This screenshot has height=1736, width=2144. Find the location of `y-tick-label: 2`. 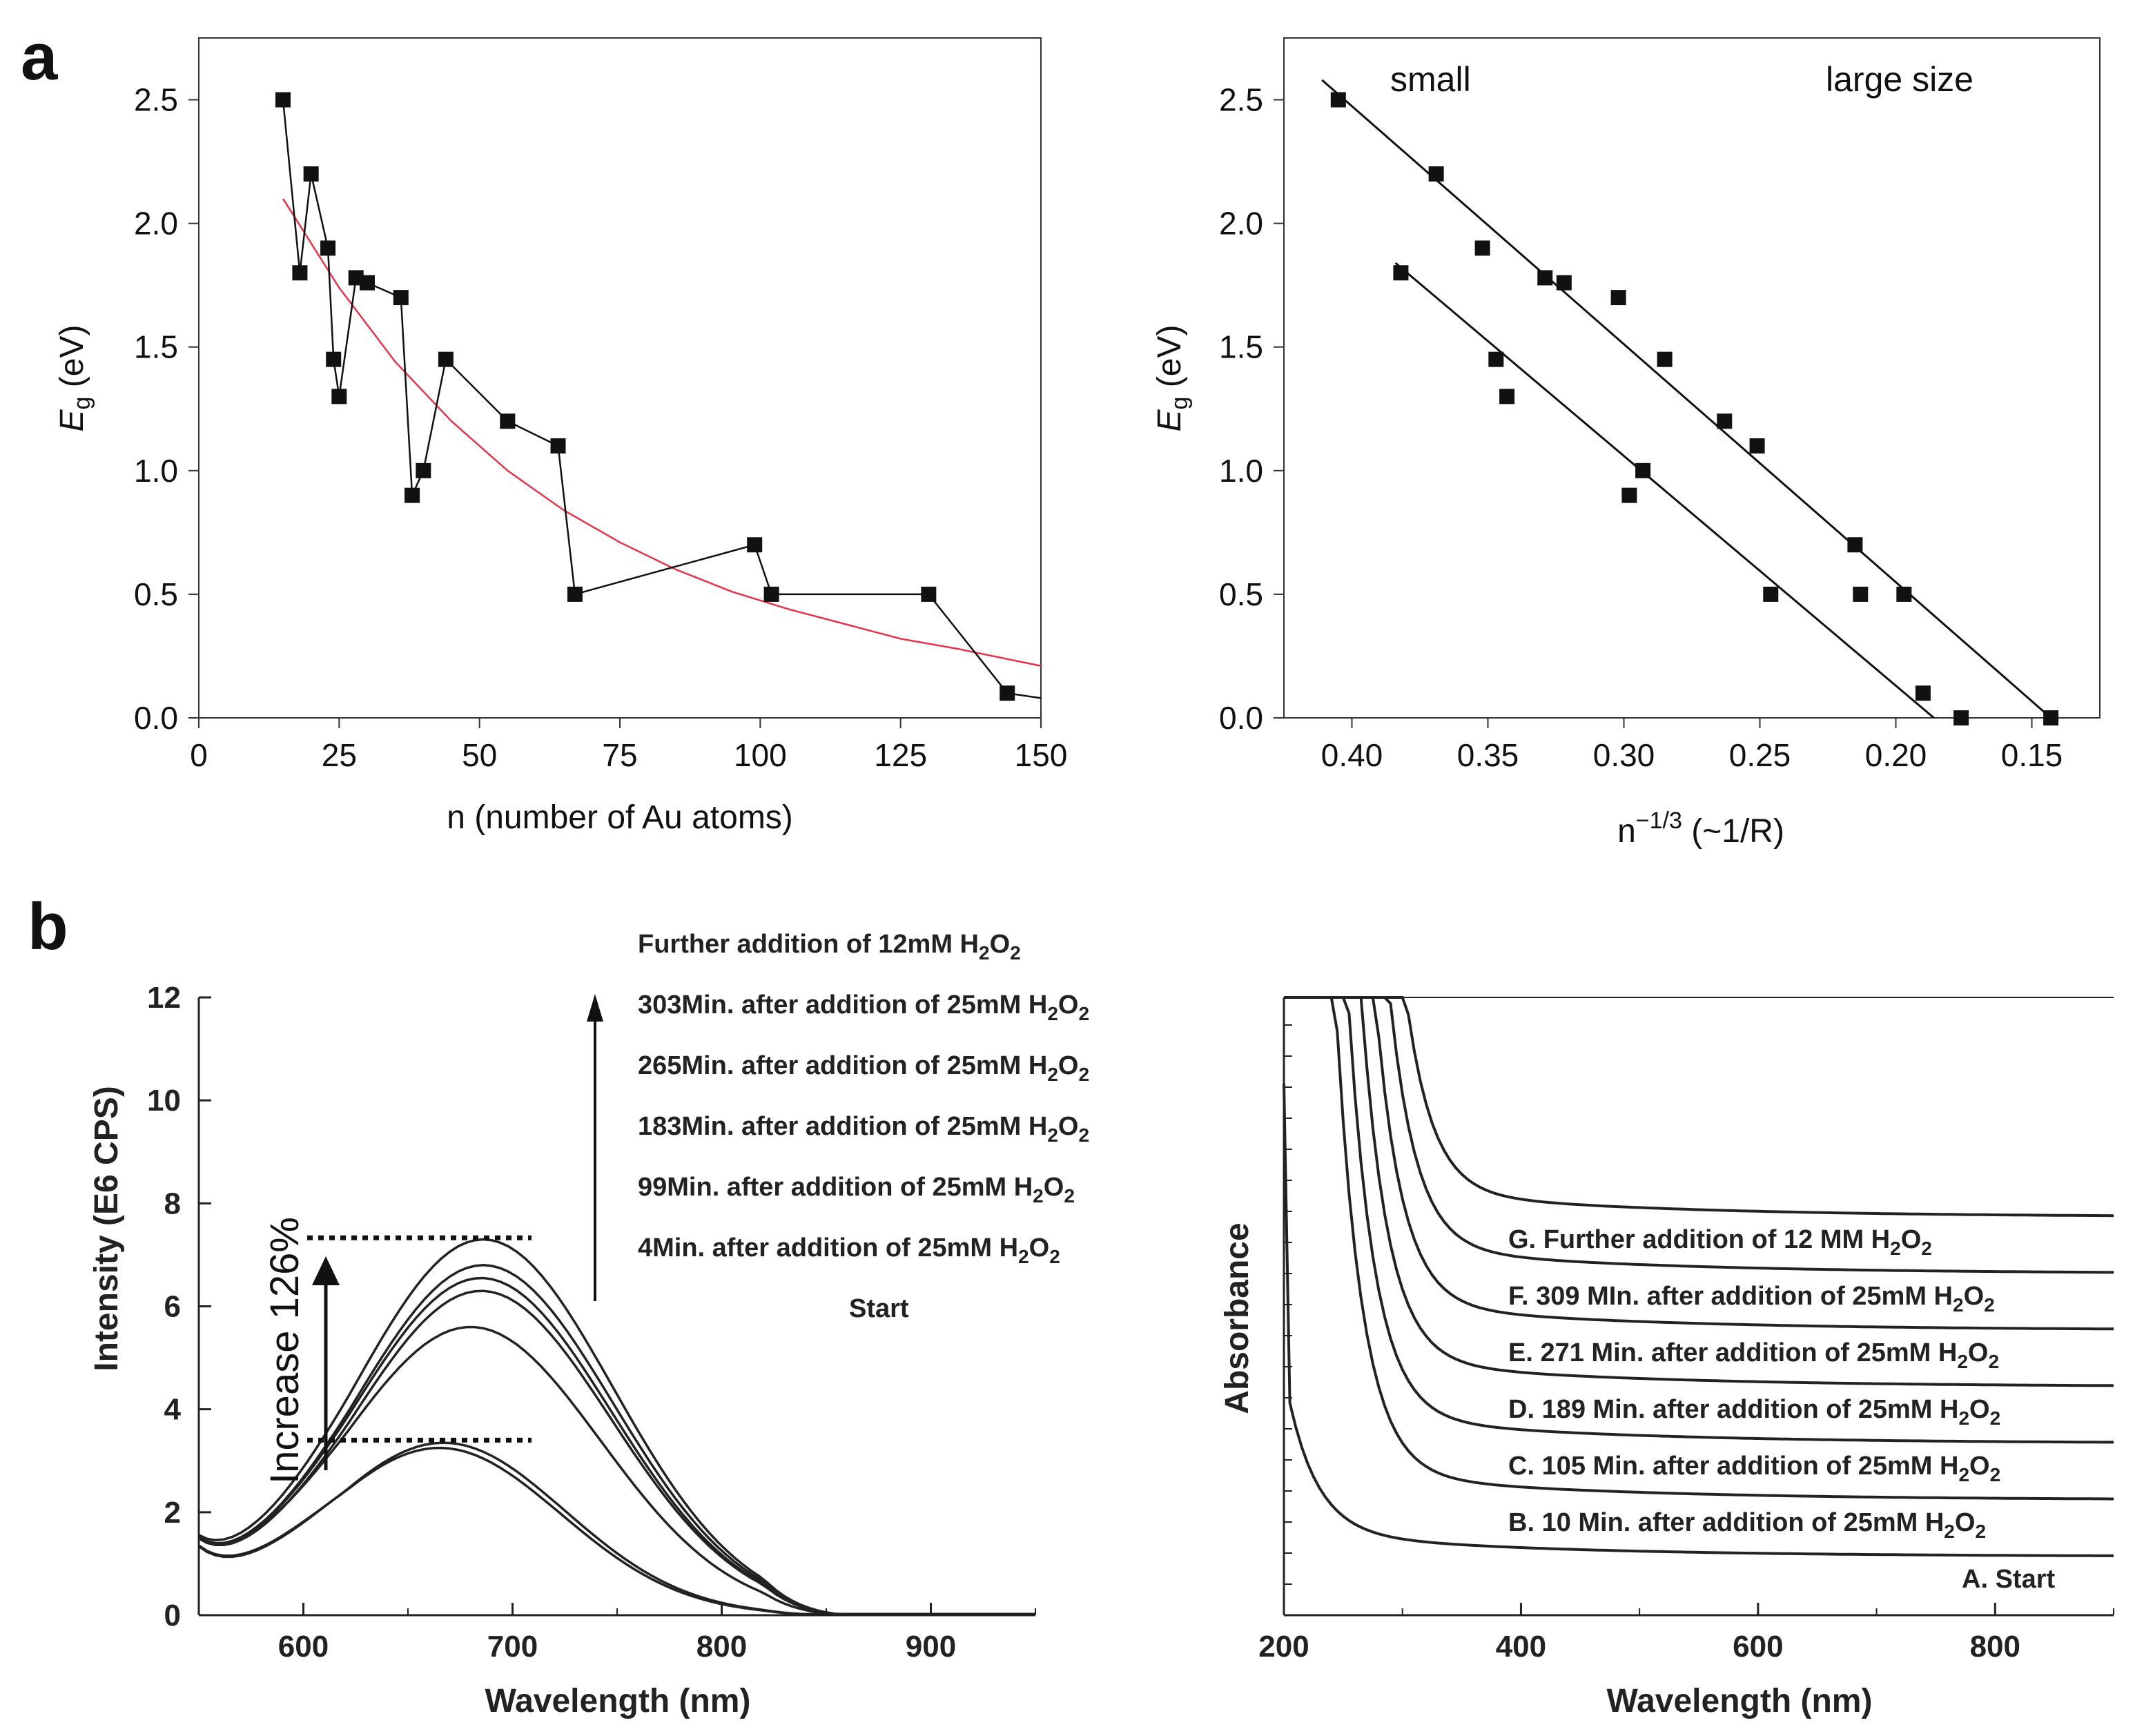

y-tick-label: 2 is located at coordinates (172, 1513).